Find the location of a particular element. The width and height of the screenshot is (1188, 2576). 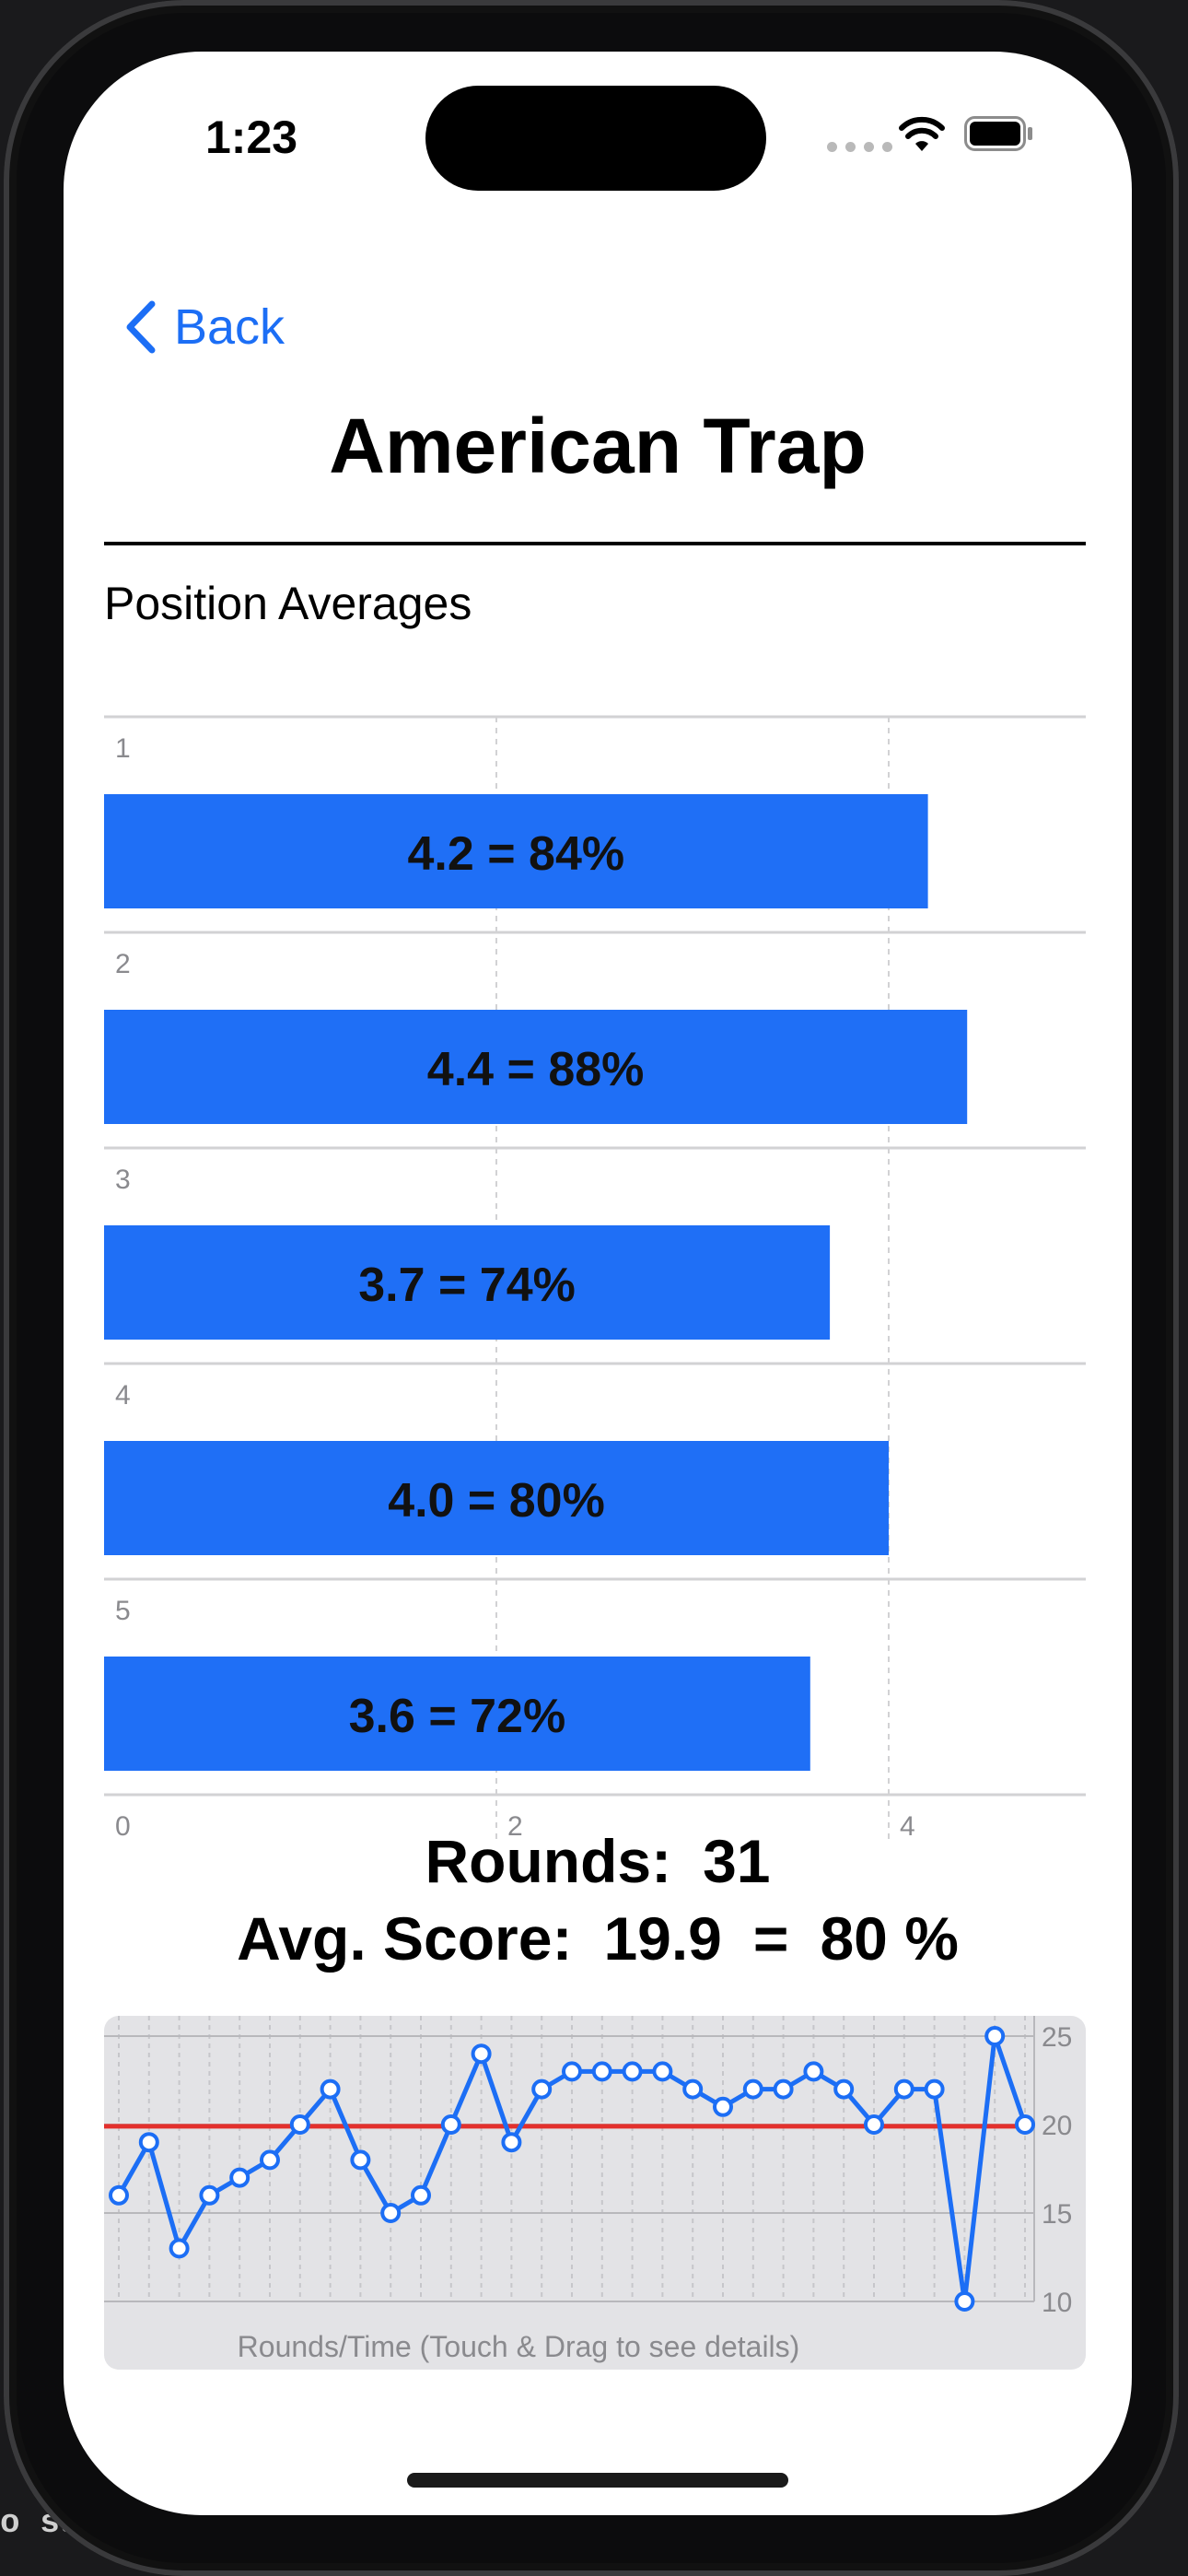

y-tick-label: 25 is located at coordinates (1057, 2037).